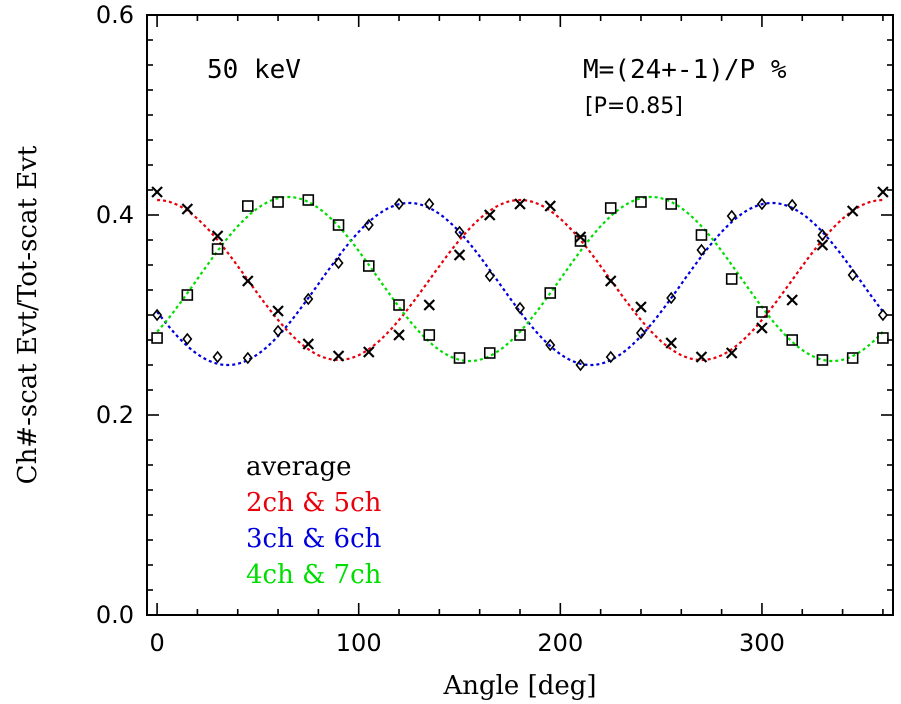 This screenshot has height=704, width=901. I want to click on x-tick-label: 0, so click(156, 643).